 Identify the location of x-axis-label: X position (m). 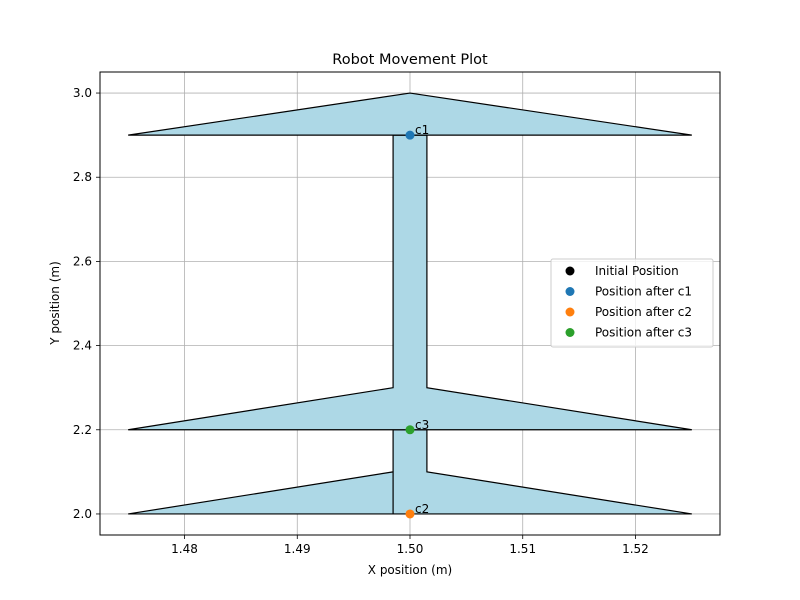
(410, 570).